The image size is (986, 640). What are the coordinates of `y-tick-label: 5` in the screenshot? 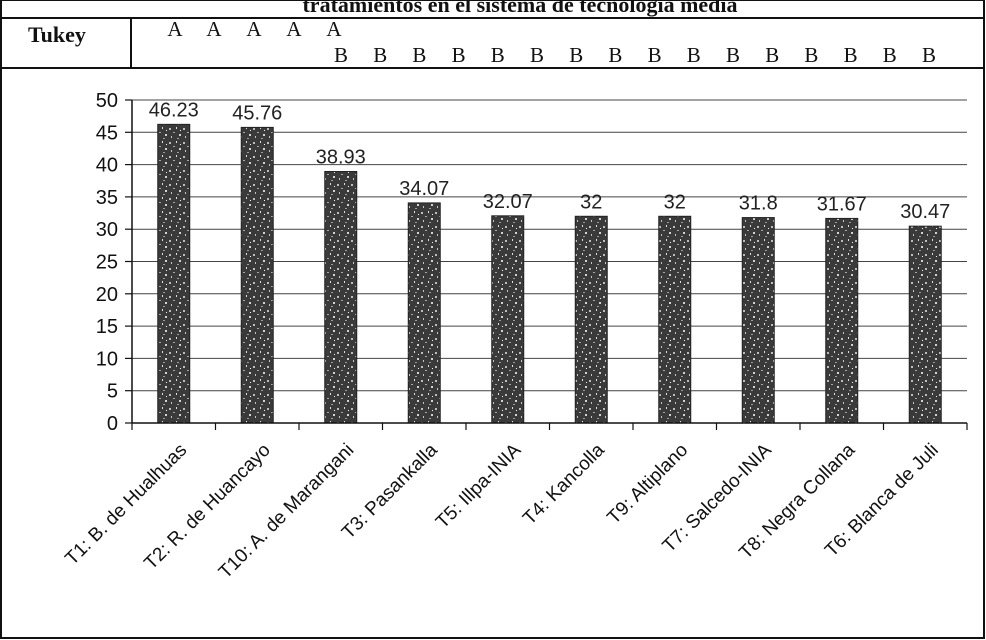 It's located at (112, 392).